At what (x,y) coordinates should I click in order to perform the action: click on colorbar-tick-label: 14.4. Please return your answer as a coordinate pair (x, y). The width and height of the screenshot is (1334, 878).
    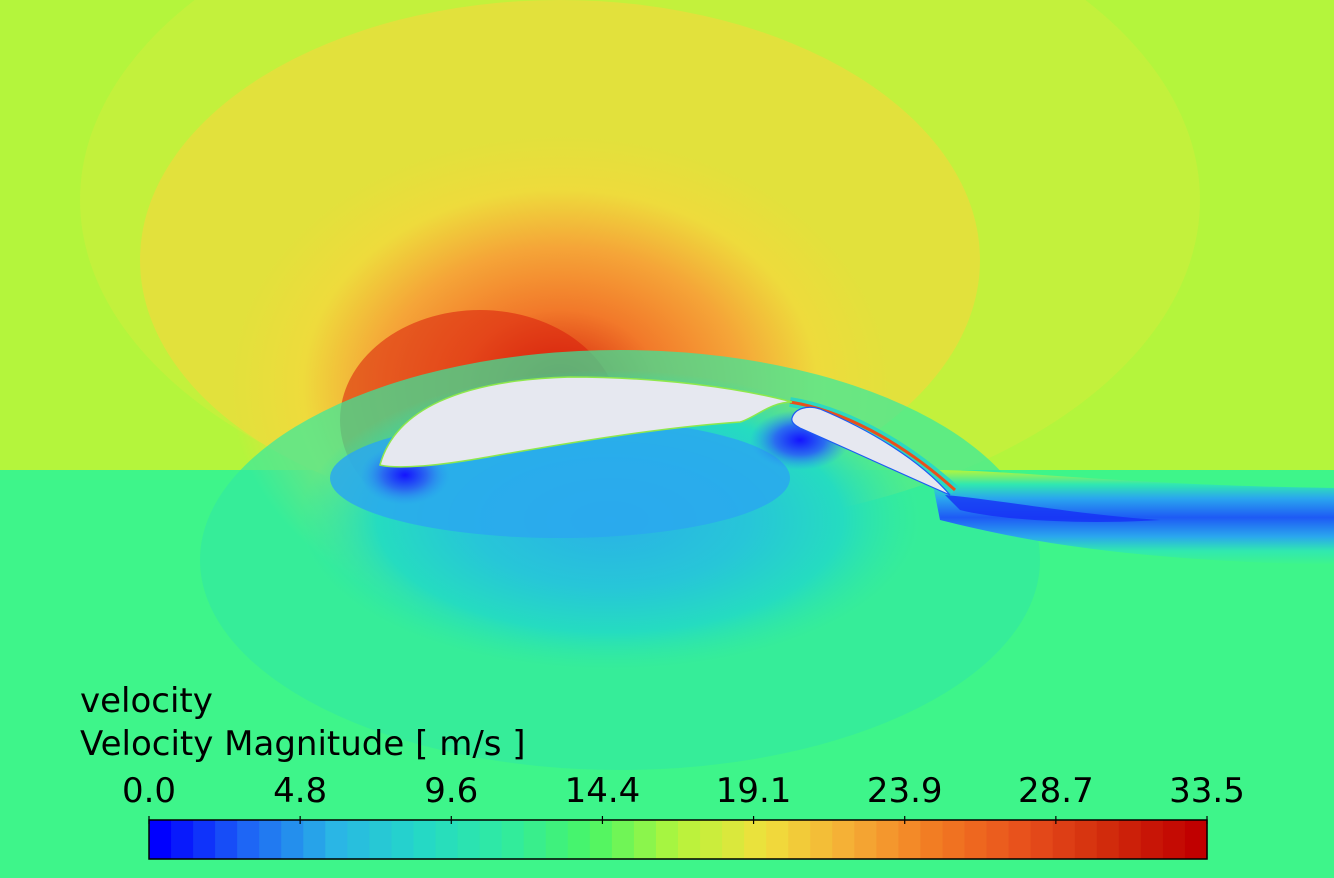
    Looking at the image, I should click on (602, 791).